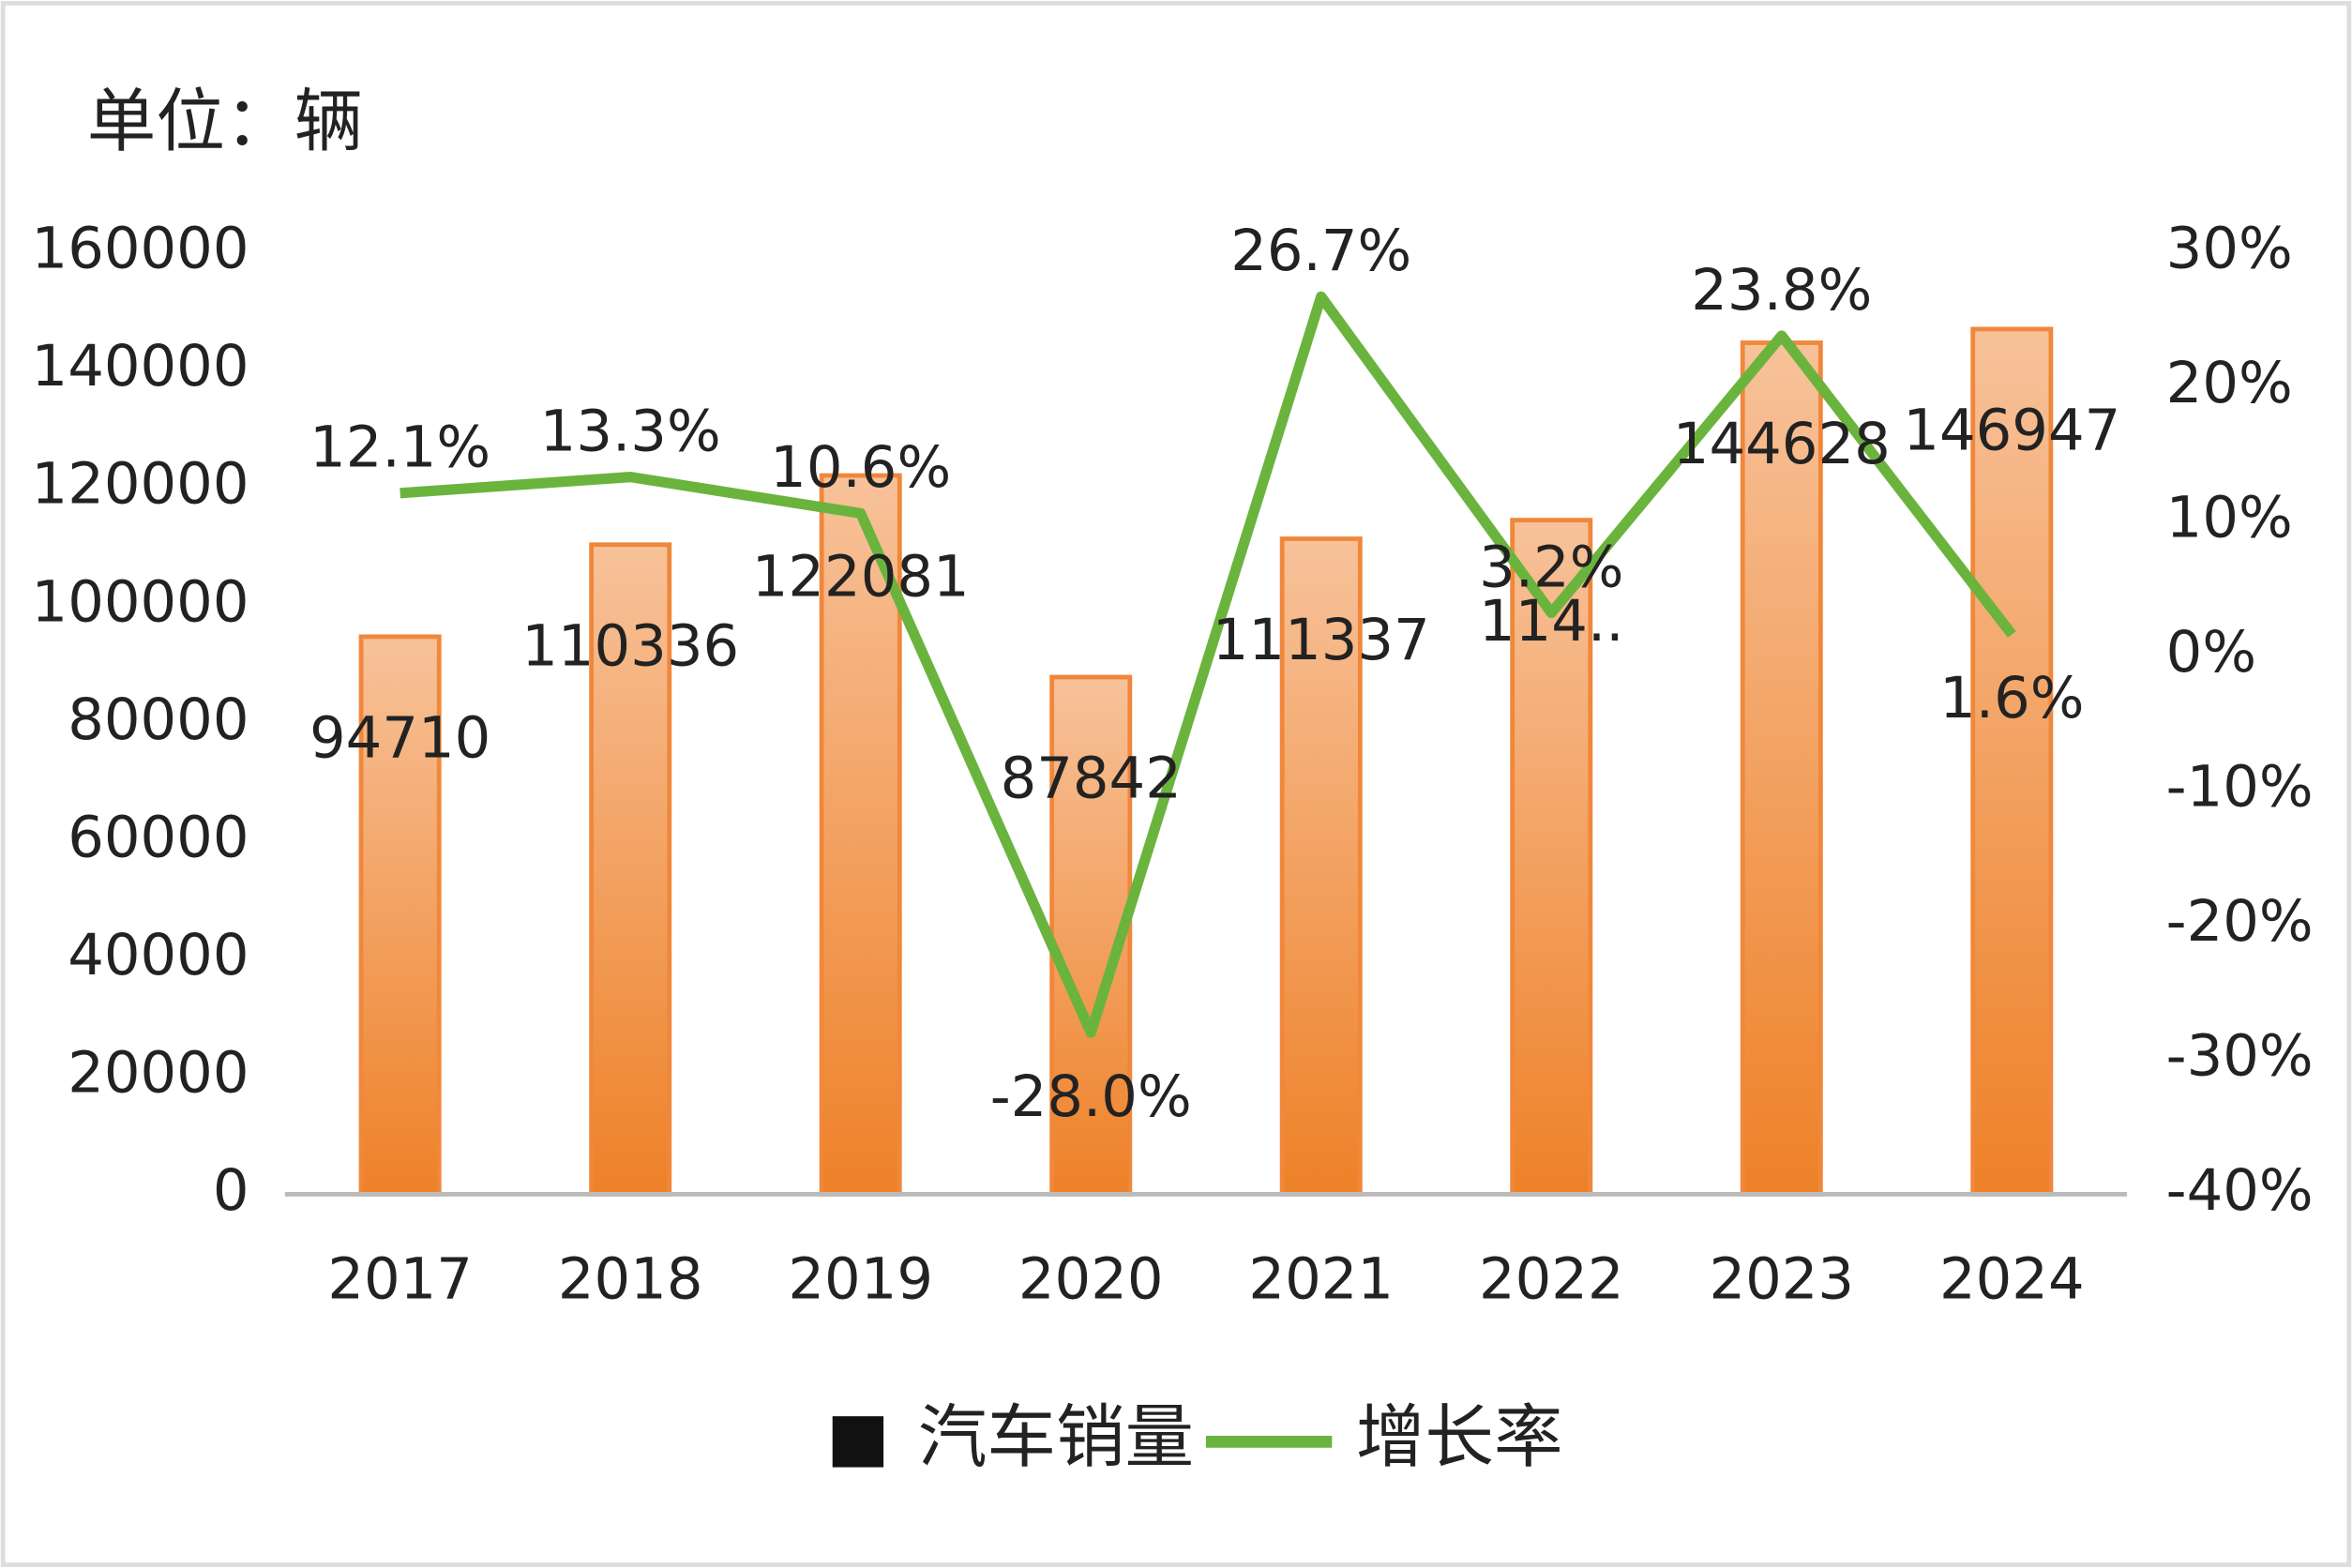 This screenshot has width=2352, height=1568. What do you see at coordinates (1091, 1097) in the screenshot?
I see `data-label: -28.0%` at bounding box center [1091, 1097].